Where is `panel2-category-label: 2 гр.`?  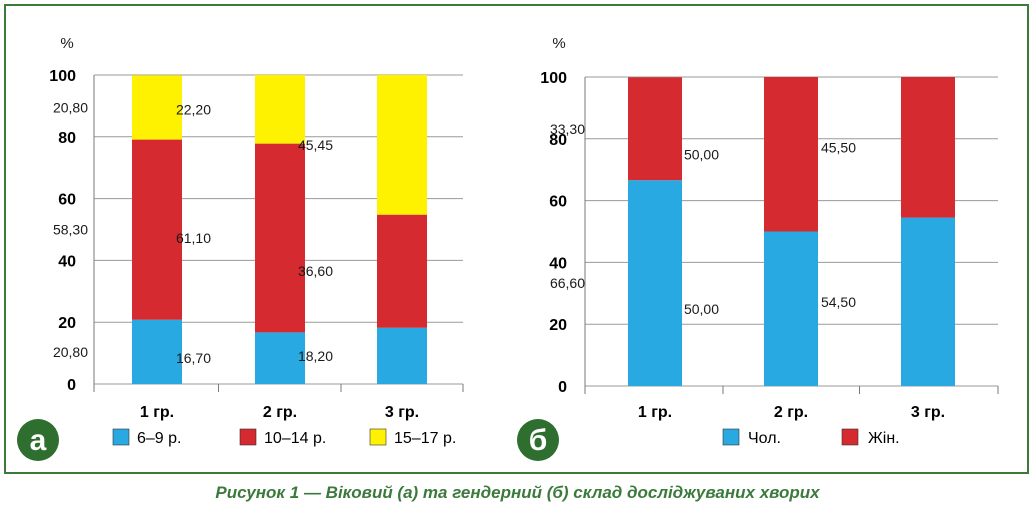
panel2-category-label: 2 гр. is located at coordinates (791, 412).